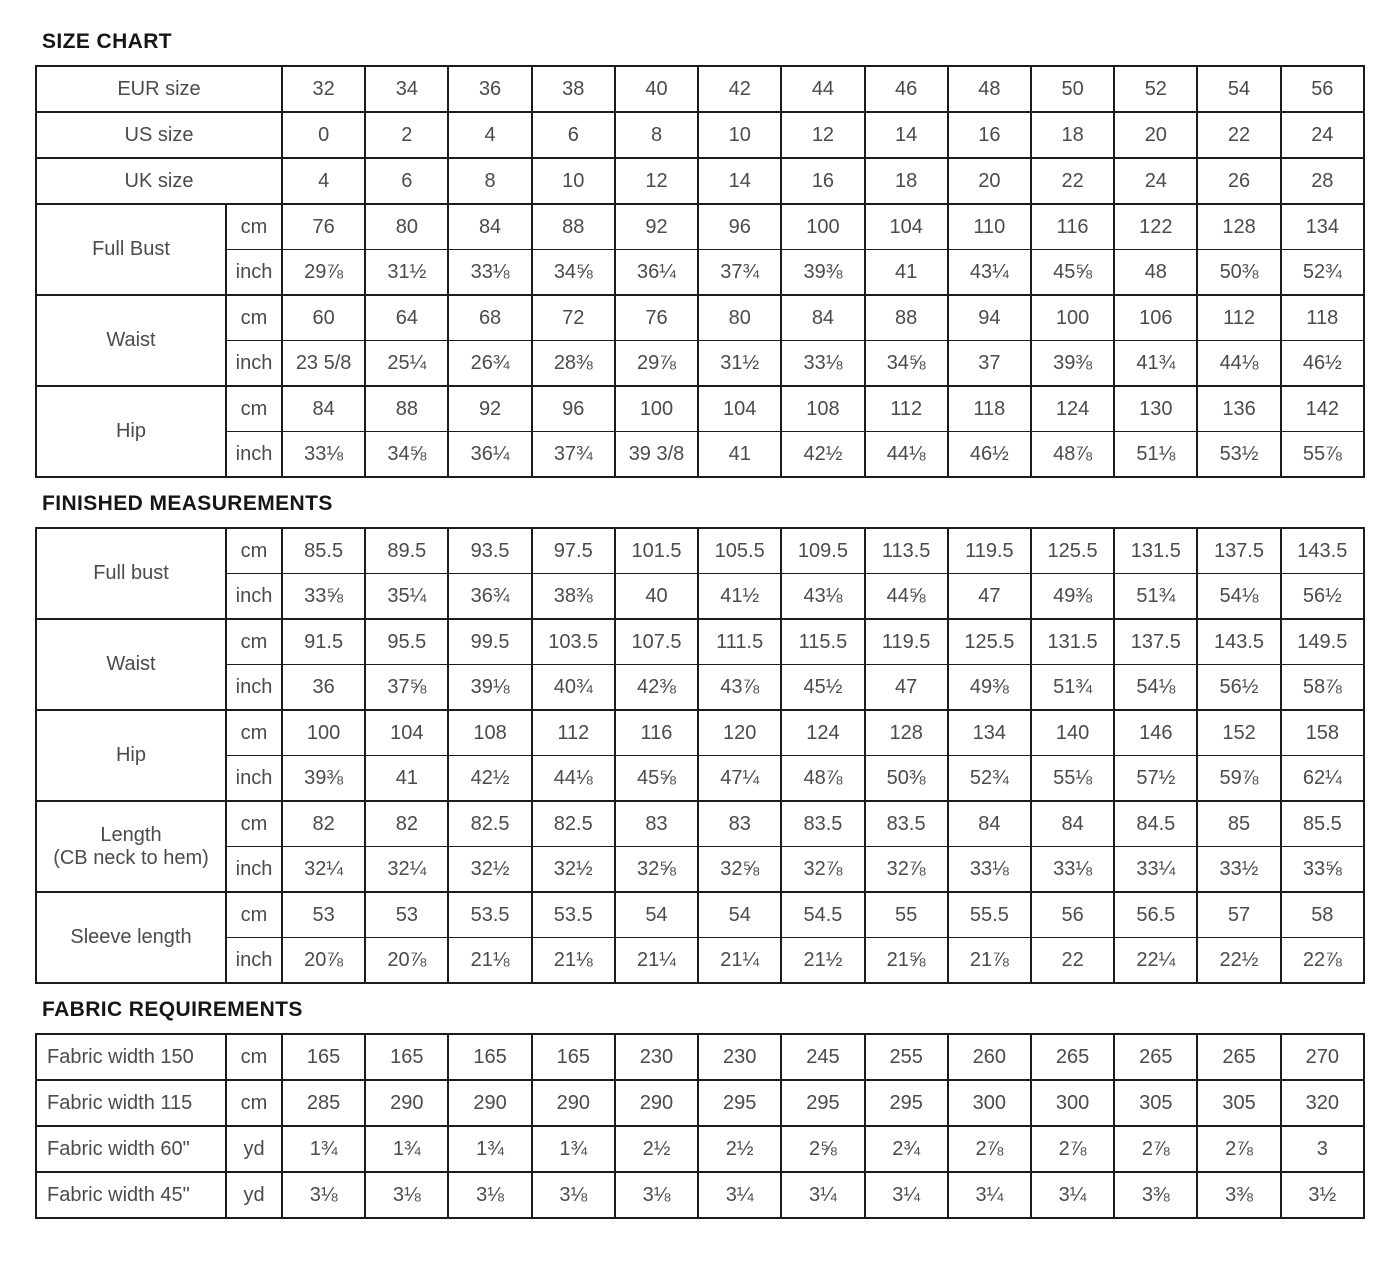 This screenshot has width=1400, height=1288. I want to click on value-cell: 28, so click(1322, 181).